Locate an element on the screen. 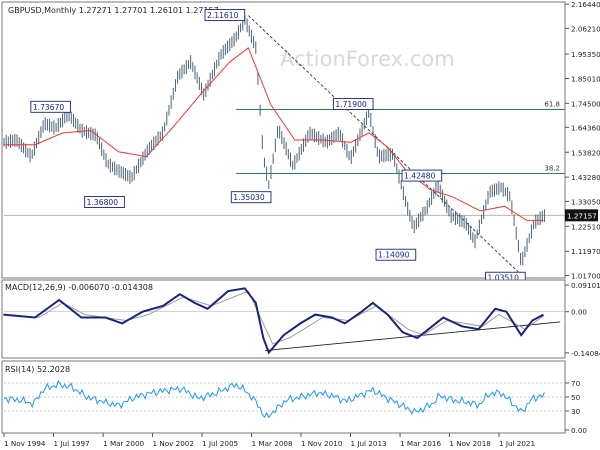 The width and height of the screenshot is (600, 450). price-annotation-label: 2.11610 is located at coordinates (223, 15).